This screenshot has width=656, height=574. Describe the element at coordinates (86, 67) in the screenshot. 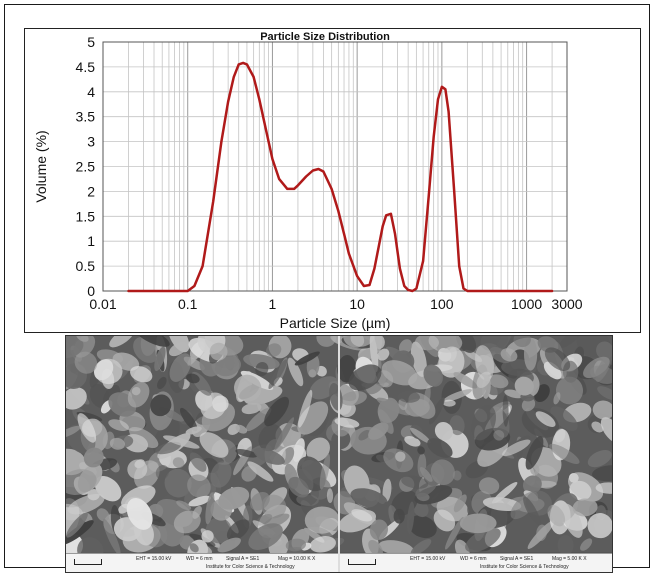

I see `y-tick-label: 4.5` at that location.